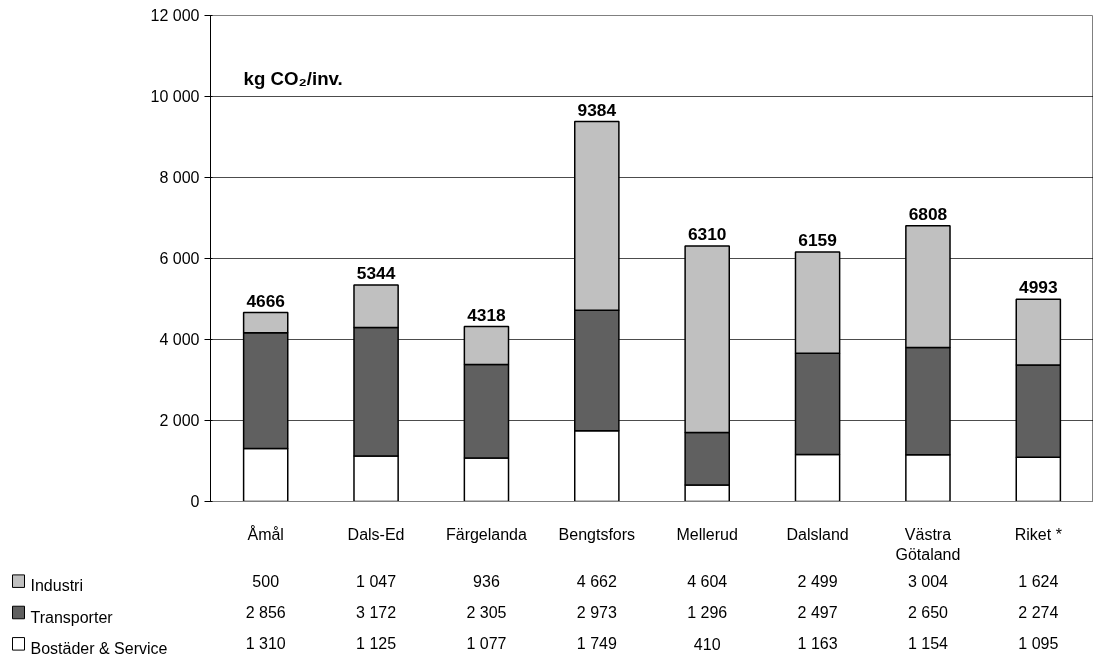 The image size is (1093, 659). Describe the element at coordinates (179, 177) in the screenshot. I see `y-tick-label: 8 000` at that location.